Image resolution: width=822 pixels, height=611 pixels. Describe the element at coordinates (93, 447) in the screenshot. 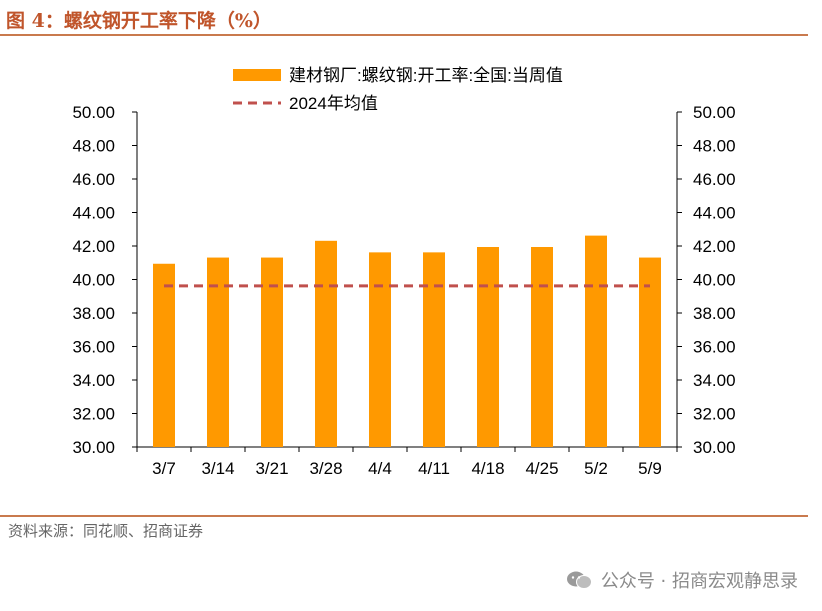

I see `left-y-tick-label: 30.00` at that location.